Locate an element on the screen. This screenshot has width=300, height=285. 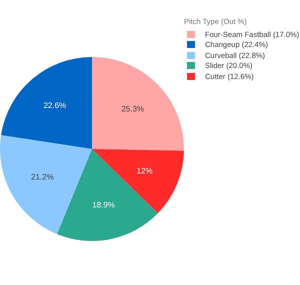
data-label: 25.3% is located at coordinates (132, 109).